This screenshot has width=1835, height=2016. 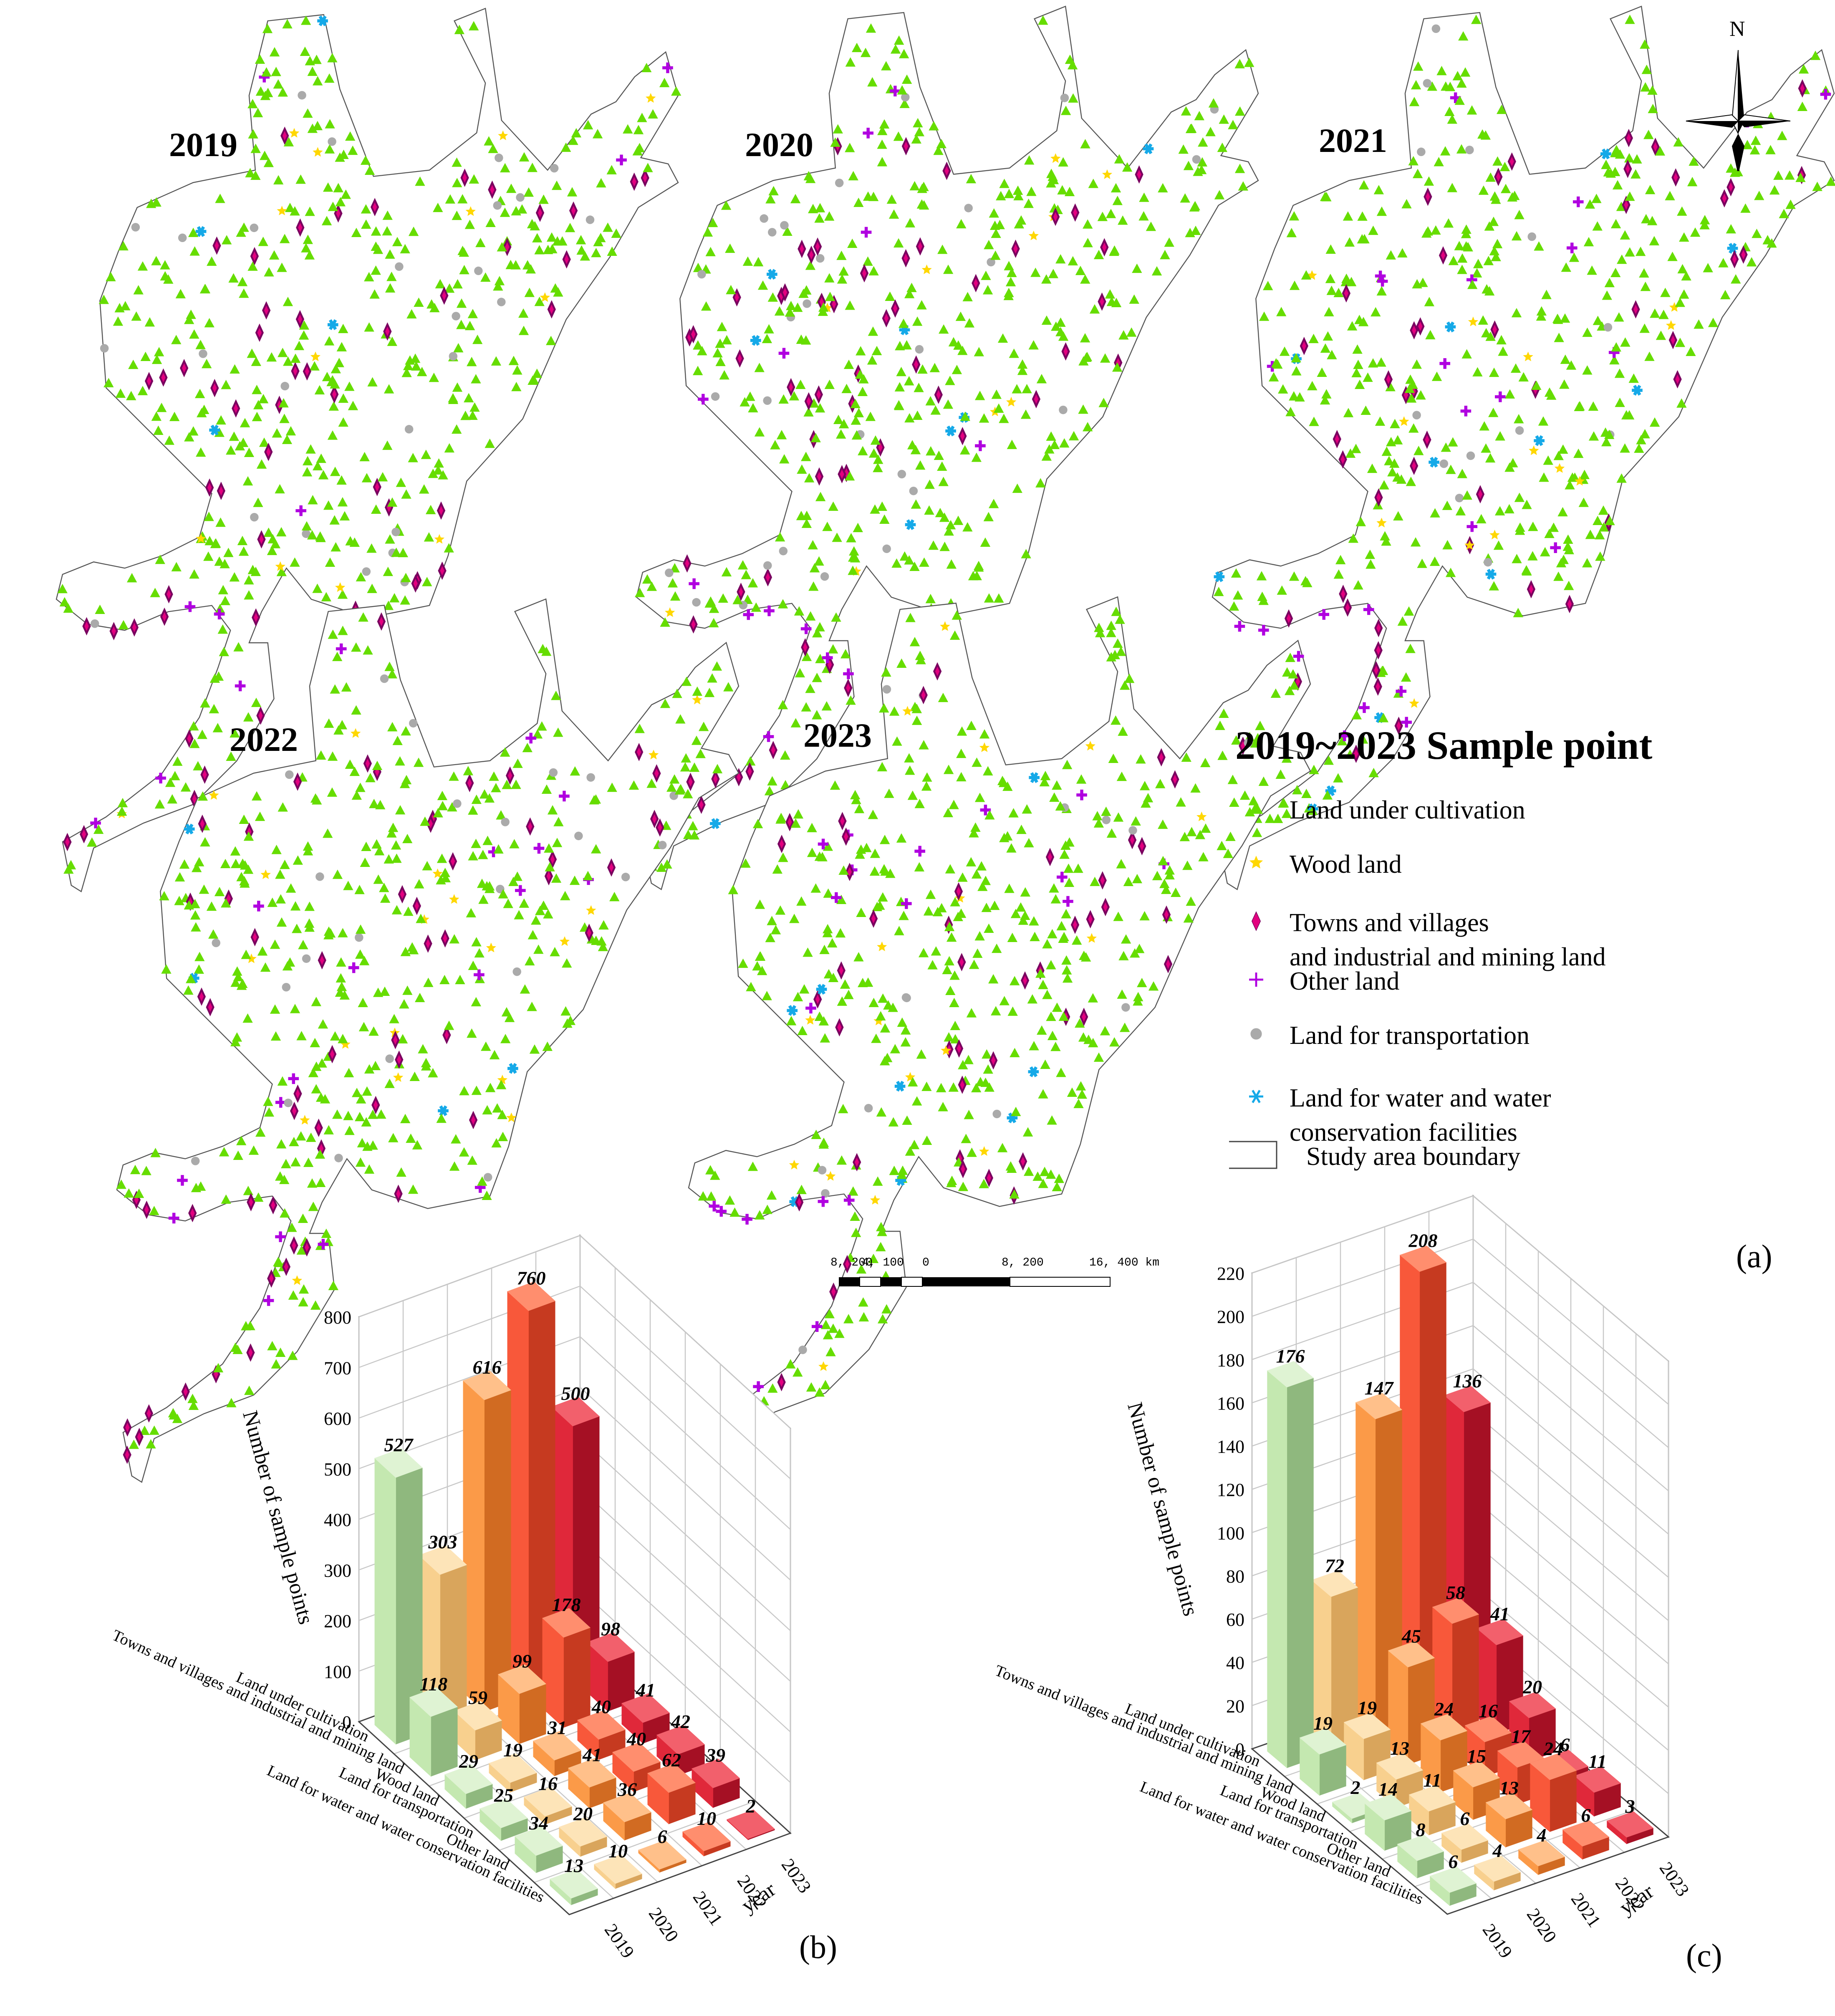 What do you see at coordinates (1704, 1955) in the screenshot?
I see `panel-label-c: (c)` at bounding box center [1704, 1955].